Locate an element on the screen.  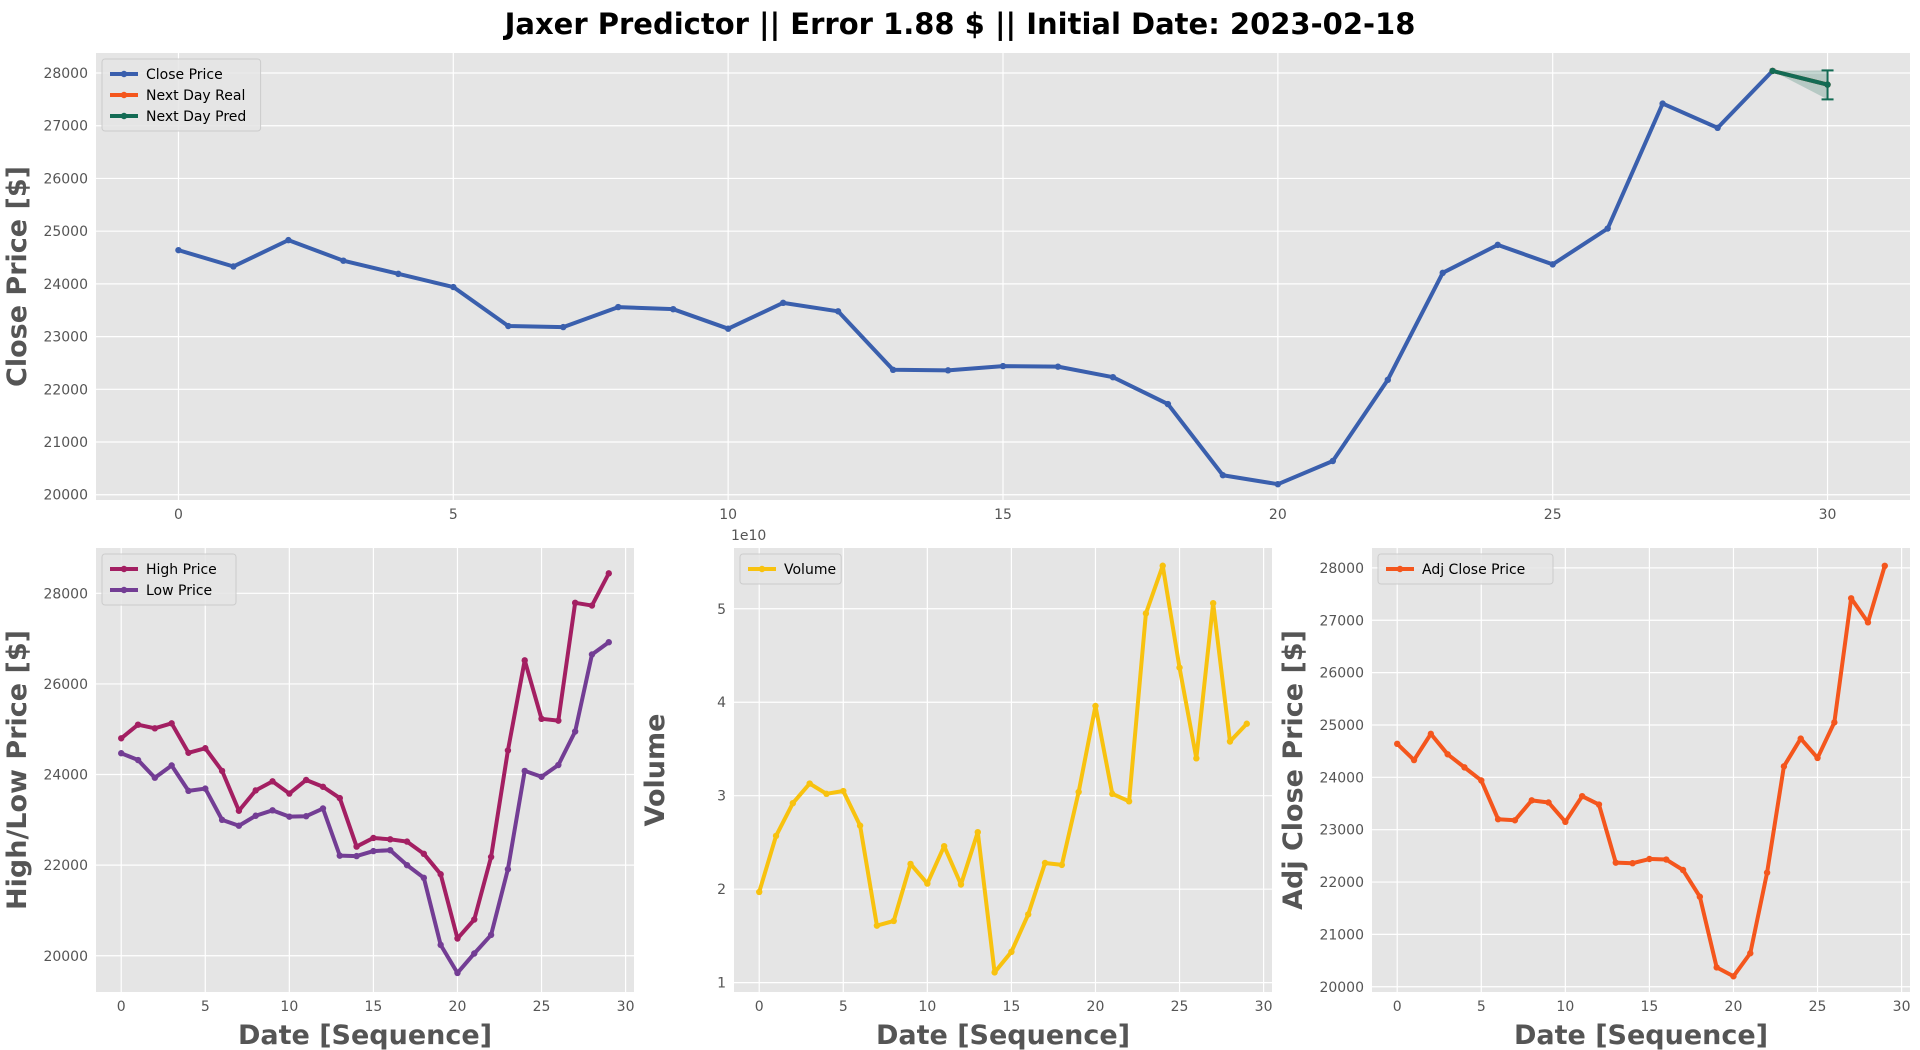
y-axis-label: Adj Close Price [$] is located at coordinates (1293, 770).